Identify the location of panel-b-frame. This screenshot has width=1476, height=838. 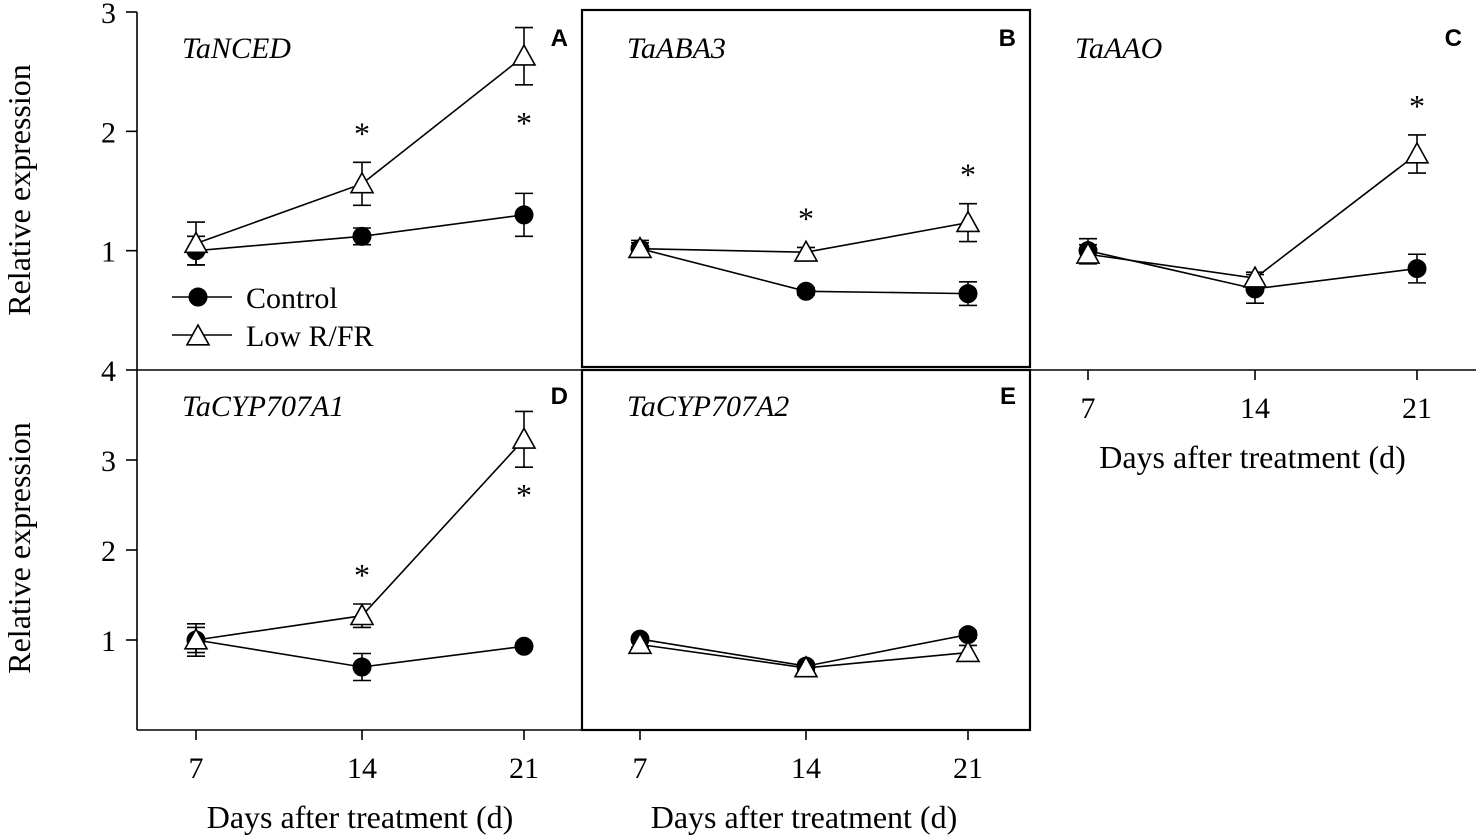
(806, 188).